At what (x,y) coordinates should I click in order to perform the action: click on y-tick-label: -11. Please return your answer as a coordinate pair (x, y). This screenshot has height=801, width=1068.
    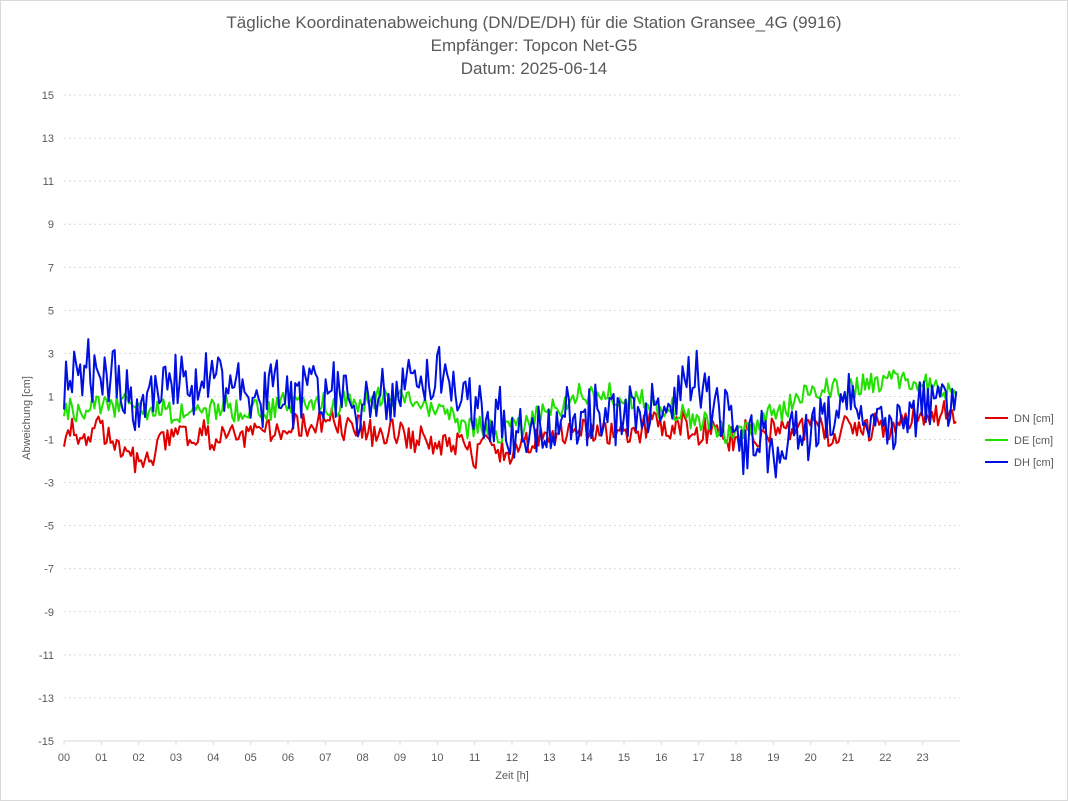
    Looking at the image, I should click on (46, 656).